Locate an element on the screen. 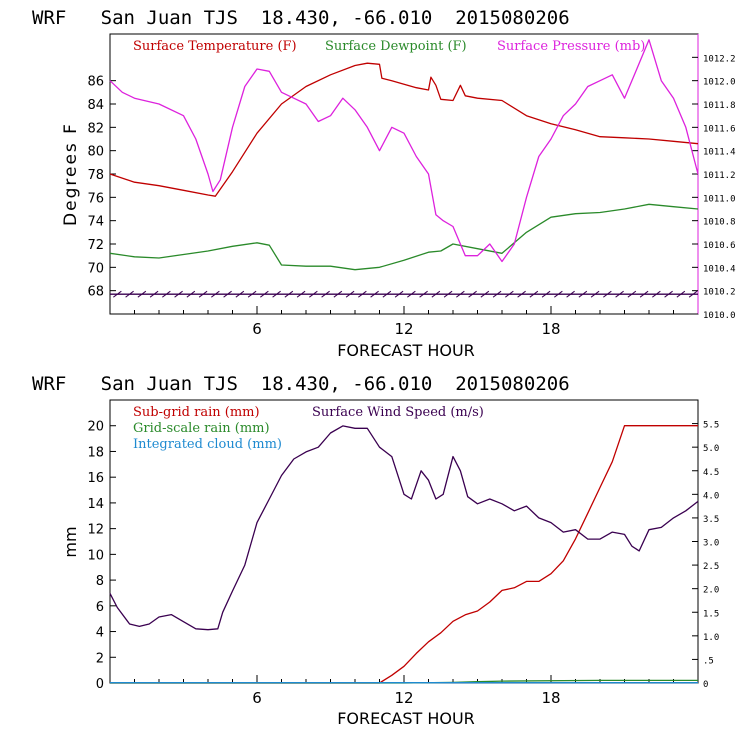  surface-dewpoint-f-line is located at coordinates (404, 237).